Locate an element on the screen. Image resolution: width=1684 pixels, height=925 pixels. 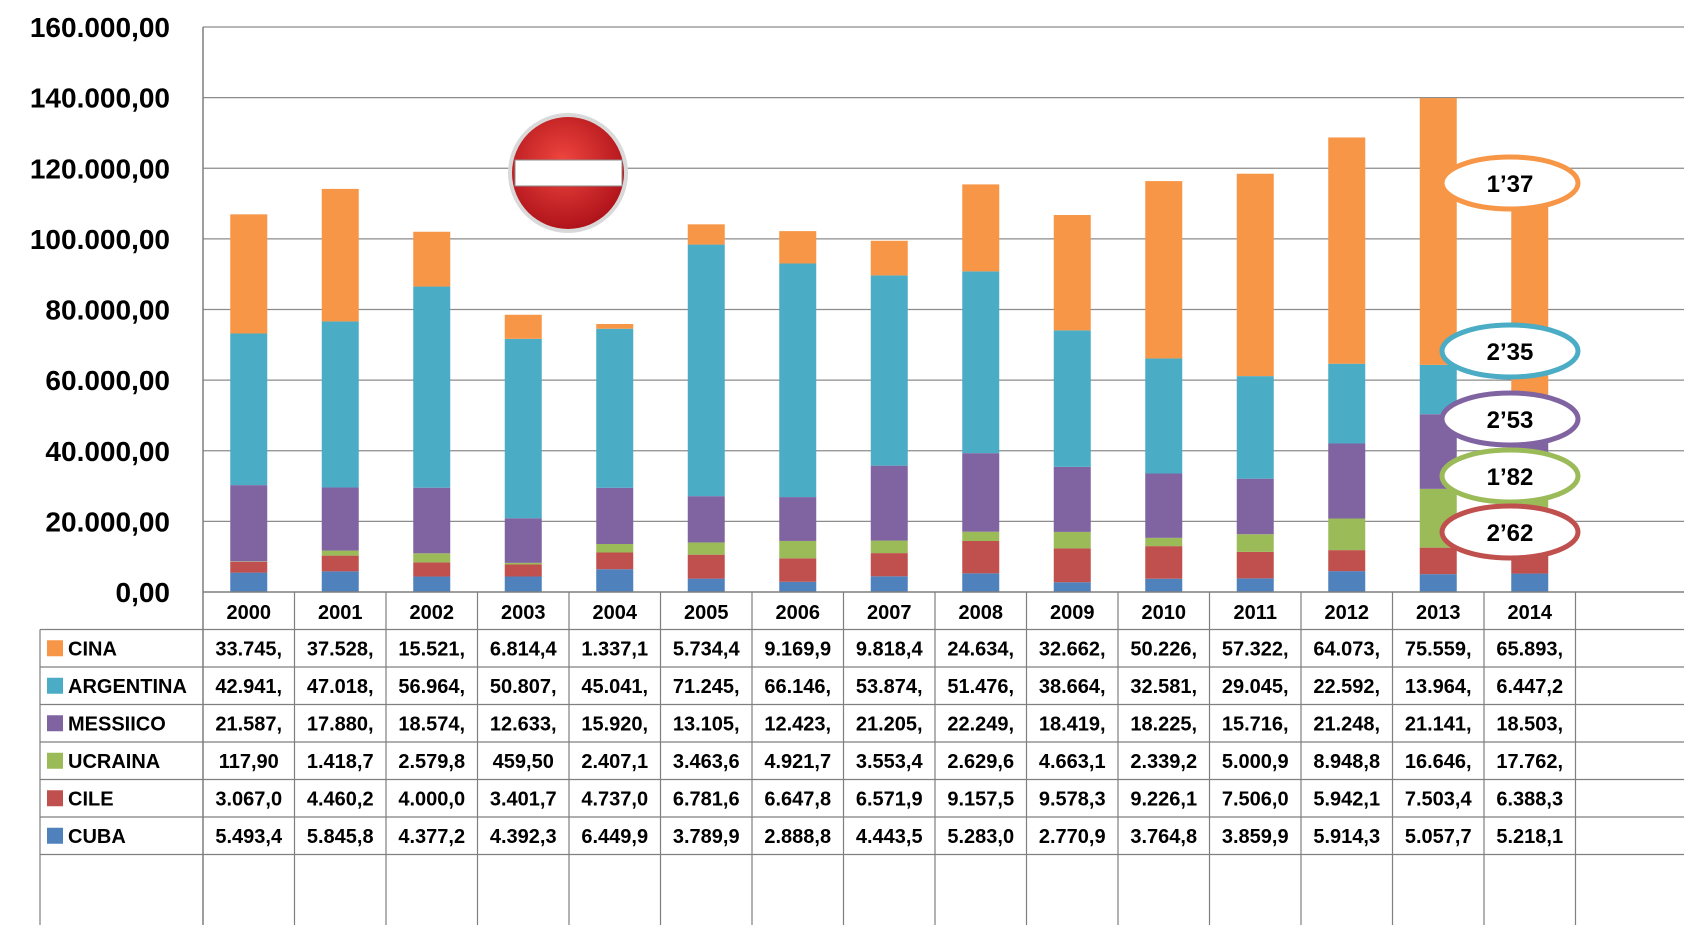
legend-swatch-cuba is located at coordinates (55, 835).